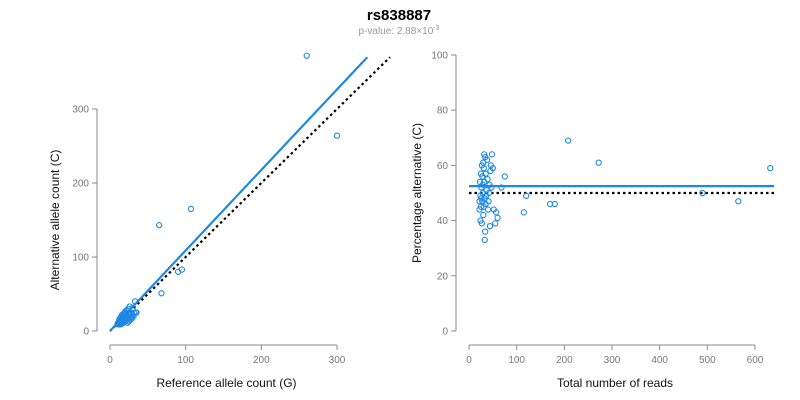  What do you see at coordinates (659, 360) in the screenshot?
I see `x-tick-label: 400` at bounding box center [659, 360].